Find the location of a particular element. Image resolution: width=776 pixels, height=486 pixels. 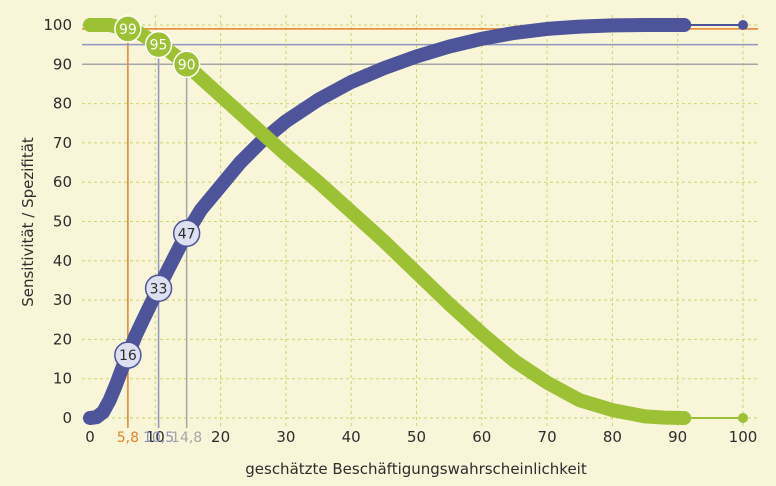

annotation-label: 95 is located at coordinates (159, 46).